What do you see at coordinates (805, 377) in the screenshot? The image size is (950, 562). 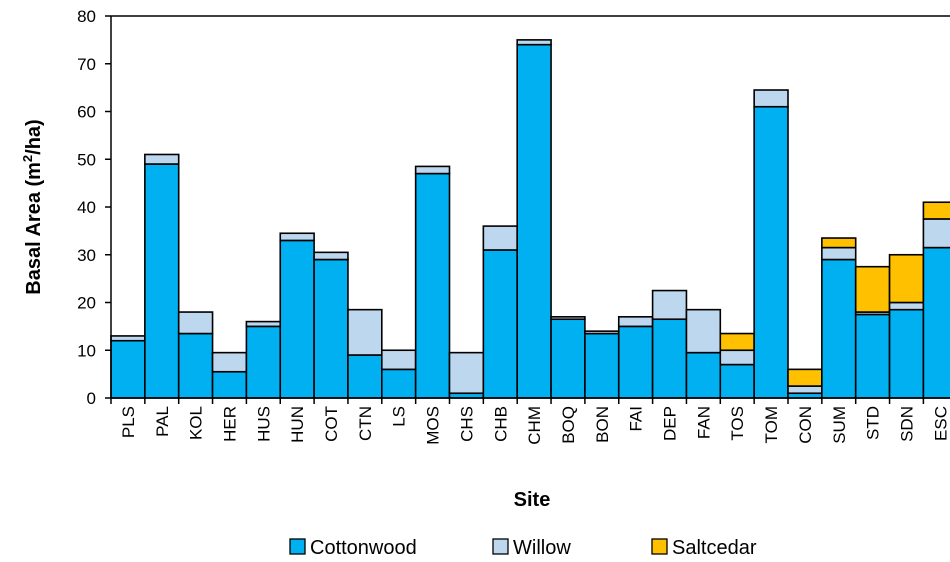 I see `bar-saltcedar-con` at bounding box center [805, 377].